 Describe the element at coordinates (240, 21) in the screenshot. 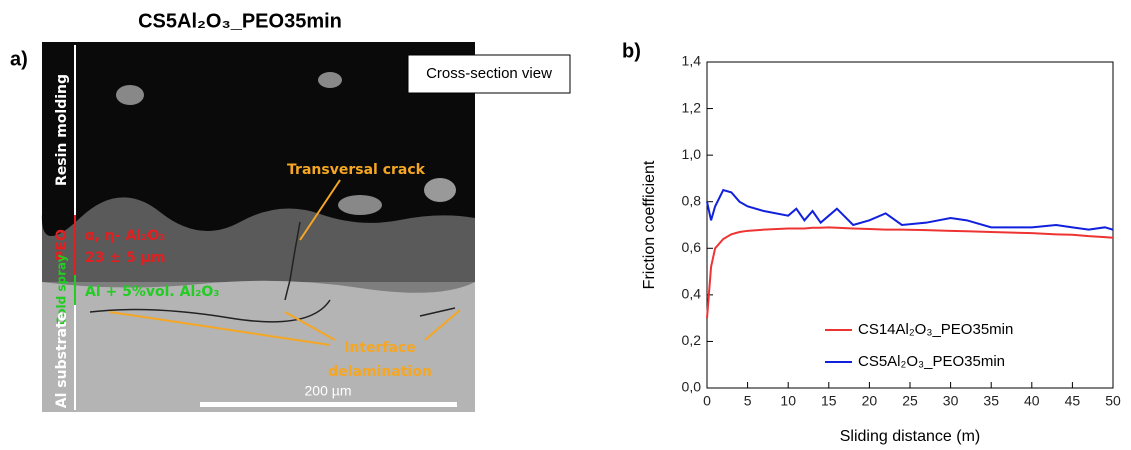

I see `figure-title: CS5Al₂O₃_PEO35min` at that location.